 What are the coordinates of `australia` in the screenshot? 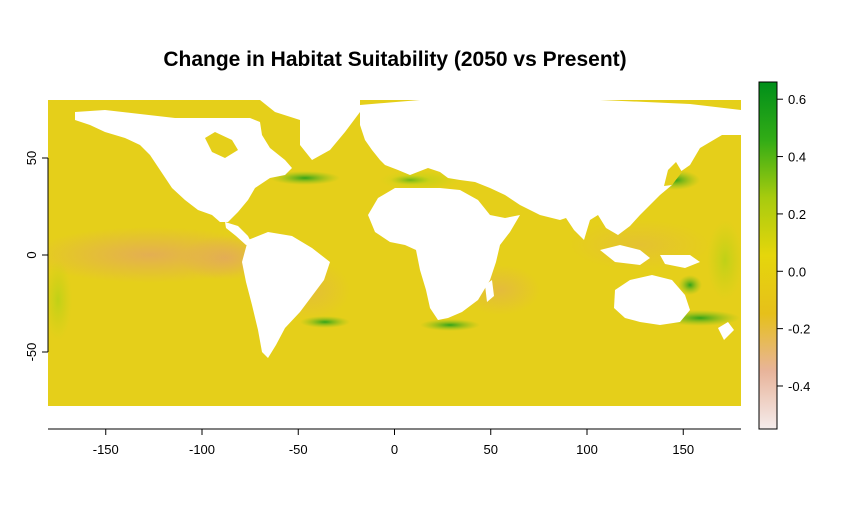 It's located at (652, 300).